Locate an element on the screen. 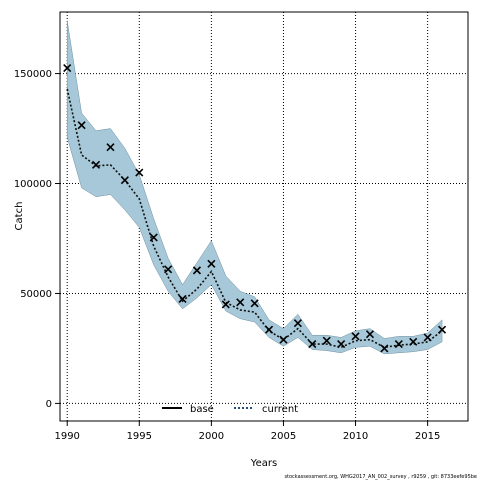  y-tick-label: 150000 is located at coordinates (33, 74).